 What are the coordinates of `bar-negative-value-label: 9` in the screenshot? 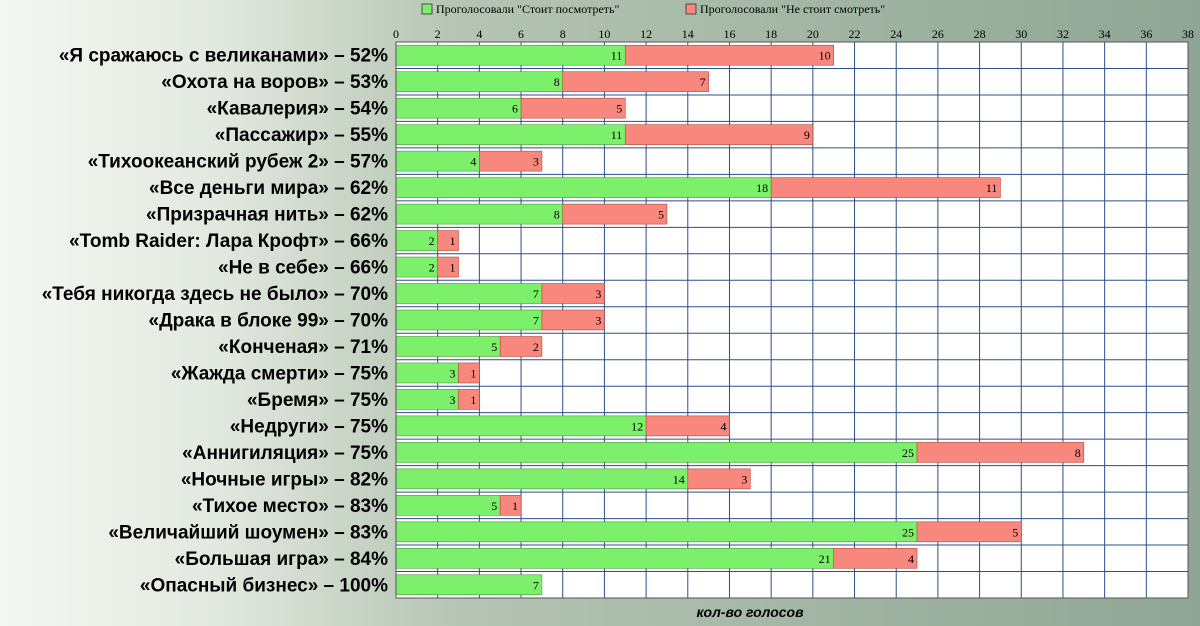 It's located at (807, 135).